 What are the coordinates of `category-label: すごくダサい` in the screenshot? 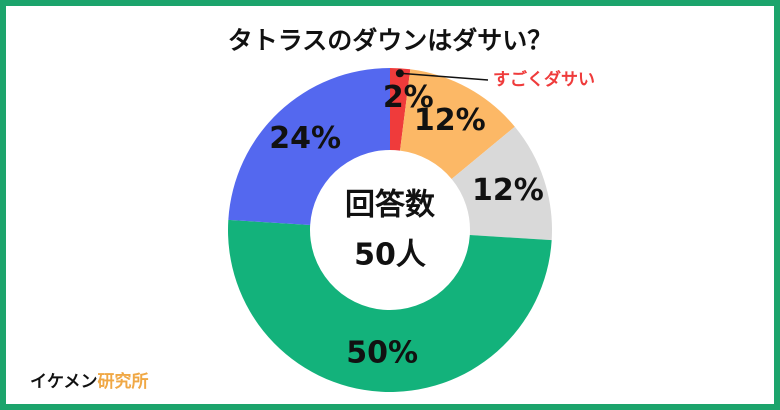 It's located at (544, 79).